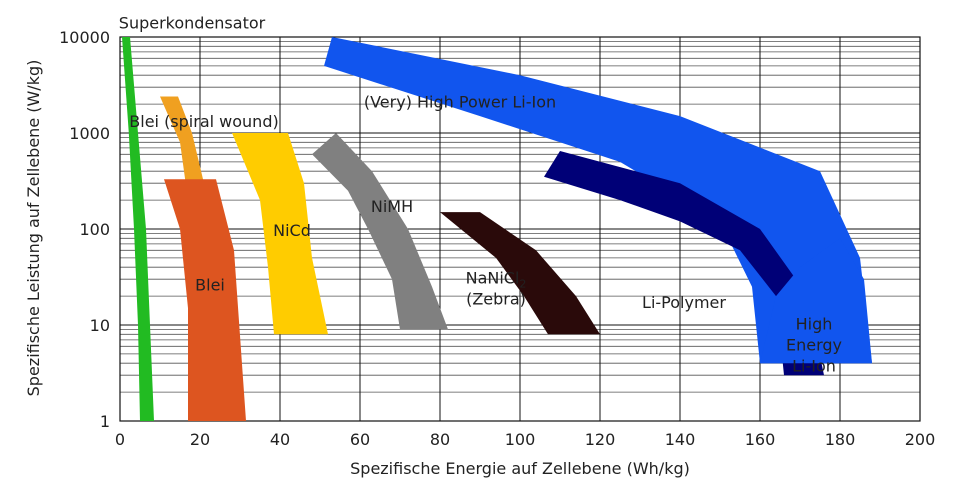 The image size is (962, 486). What do you see at coordinates (520, 439) in the screenshot?
I see `x-tick-label: 100` at bounding box center [520, 439].